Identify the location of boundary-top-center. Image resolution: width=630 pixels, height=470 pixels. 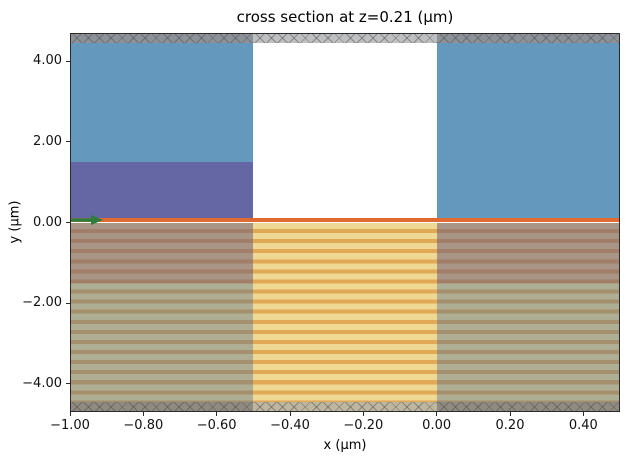
(345, 38).